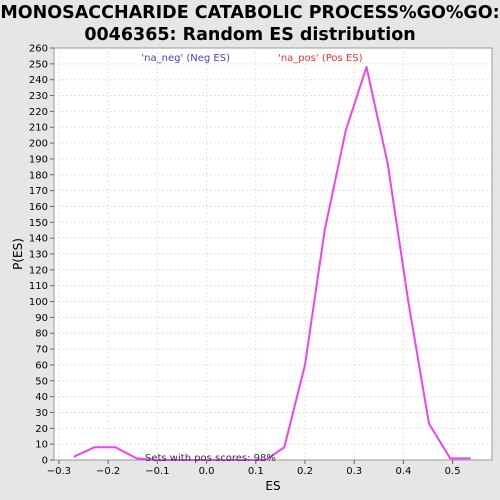  Describe the element at coordinates (354, 471) in the screenshot. I see `x-tick-label: 0.3` at that location.